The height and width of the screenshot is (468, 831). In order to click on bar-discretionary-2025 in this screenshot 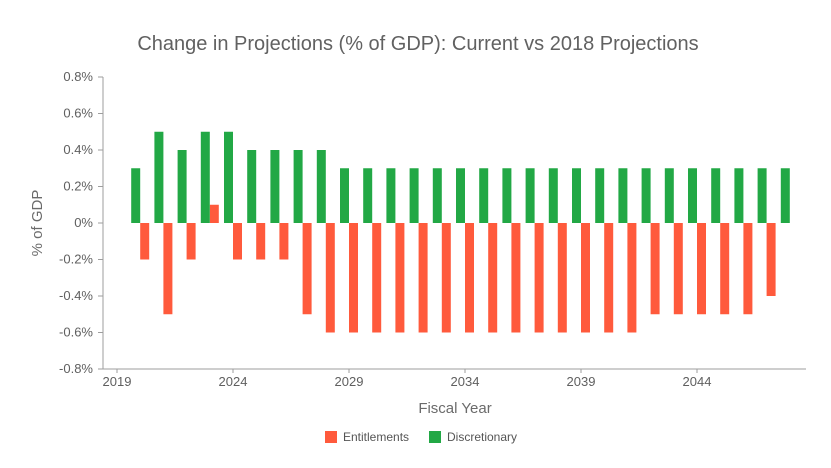, I will do `click(252, 186)`.